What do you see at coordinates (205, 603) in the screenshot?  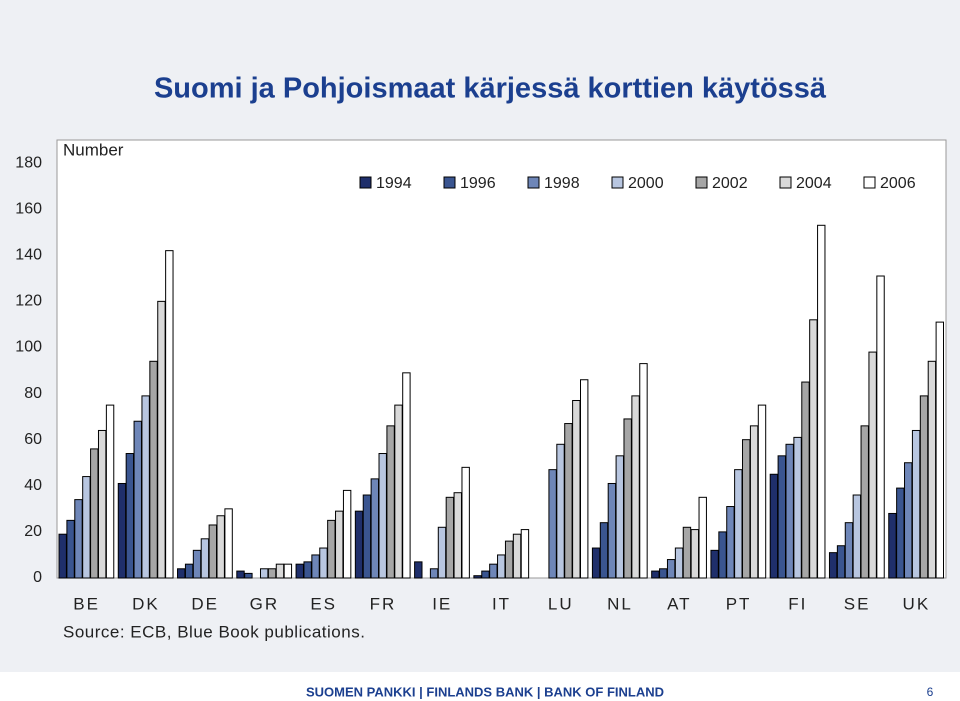 I see `x-tick-label: DE` at bounding box center [205, 603].